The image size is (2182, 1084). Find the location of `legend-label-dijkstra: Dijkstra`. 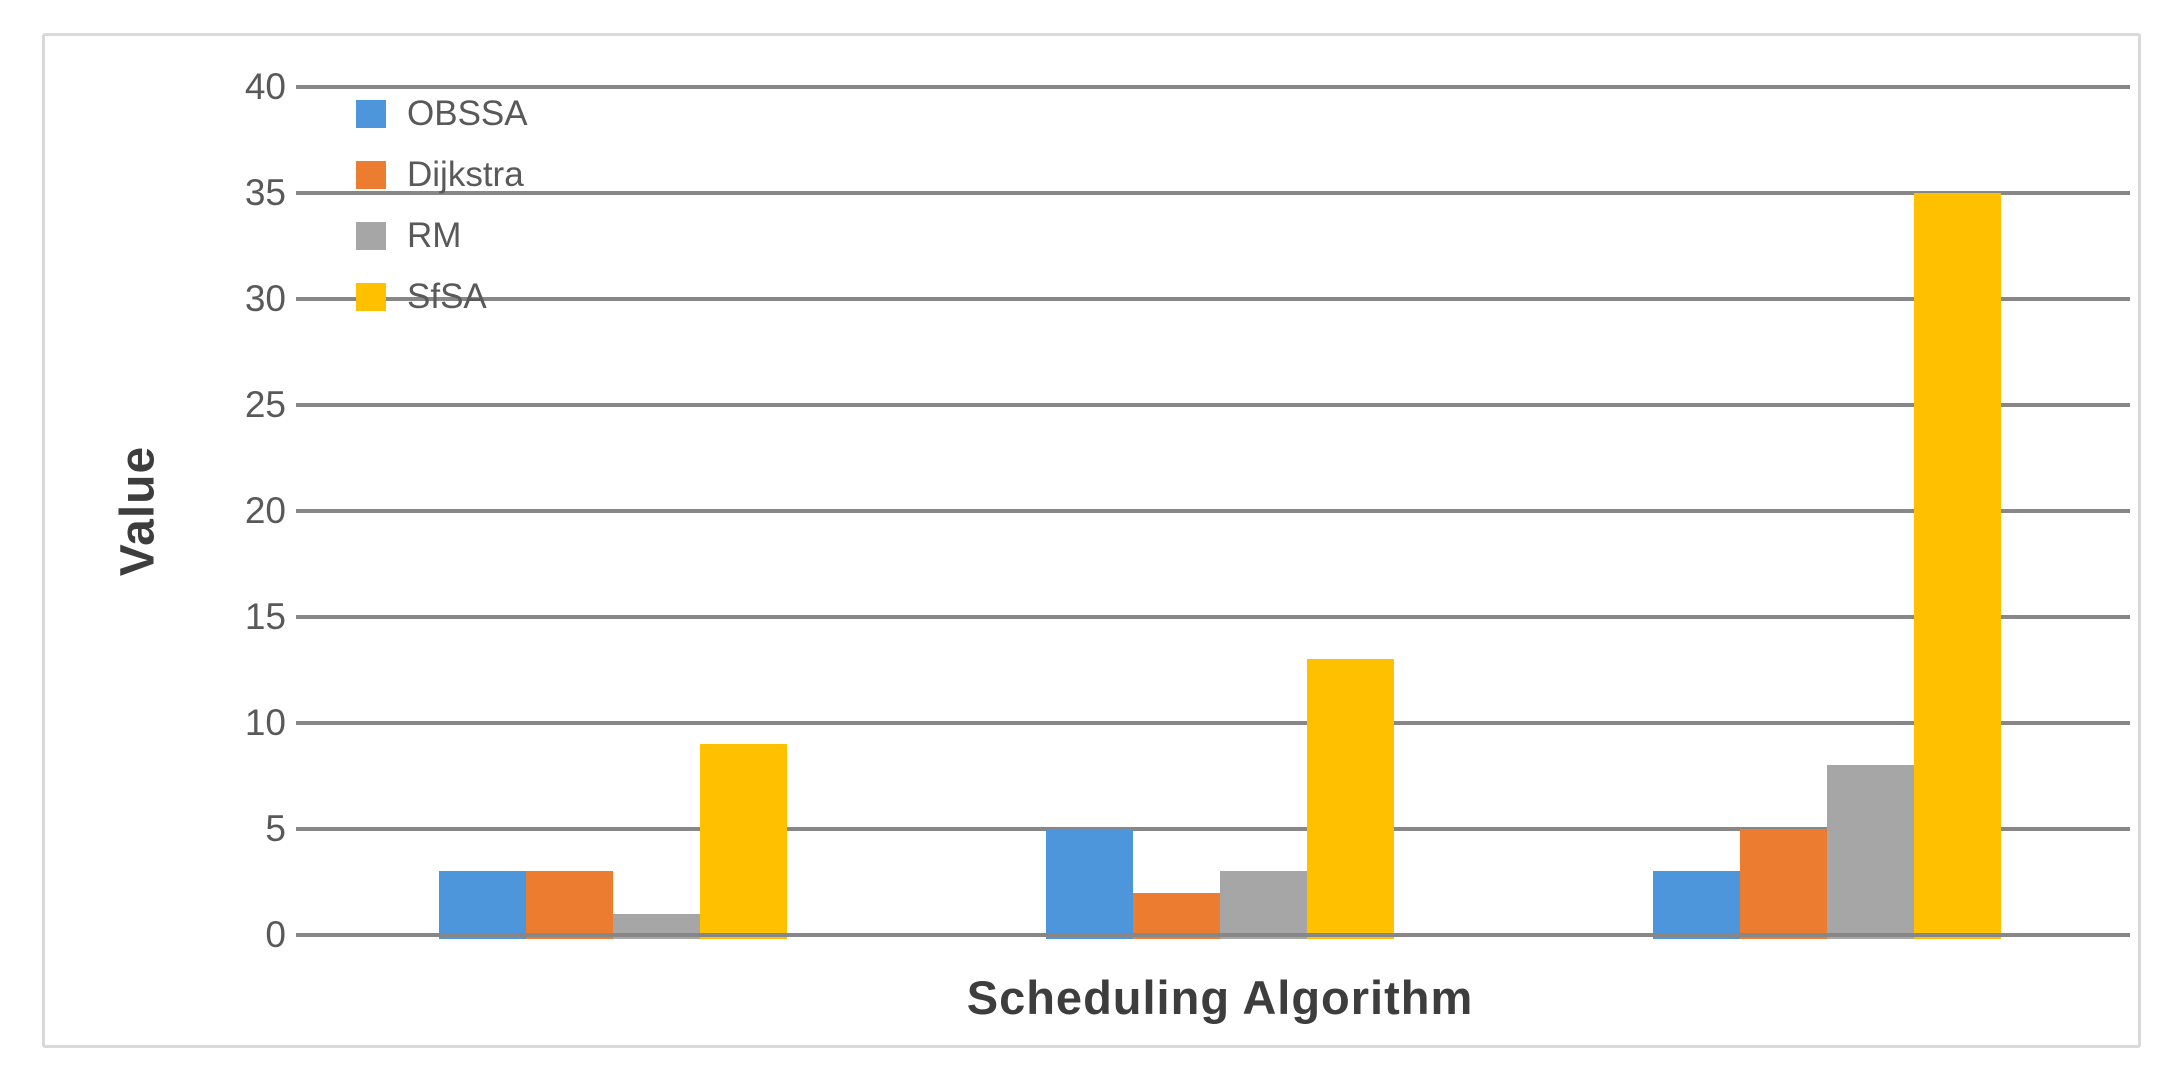

legend-label-dijkstra: Dijkstra is located at coordinates (465, 174).